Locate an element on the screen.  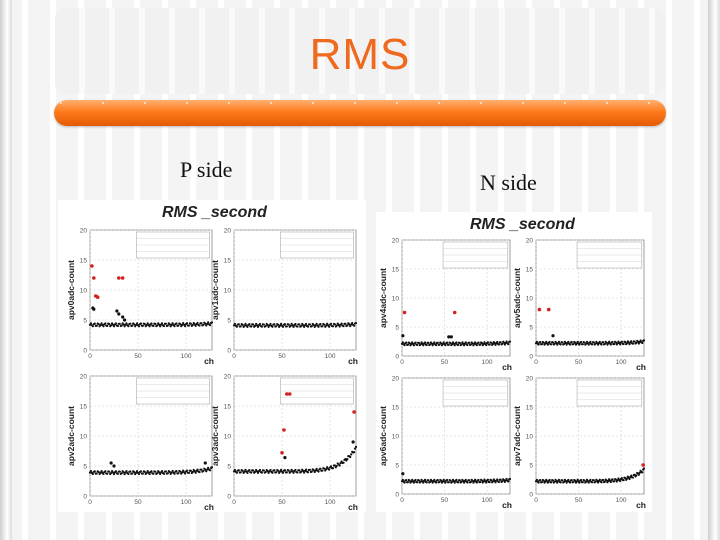
y-tick-label: 5 is located at coordinates (531, 466).